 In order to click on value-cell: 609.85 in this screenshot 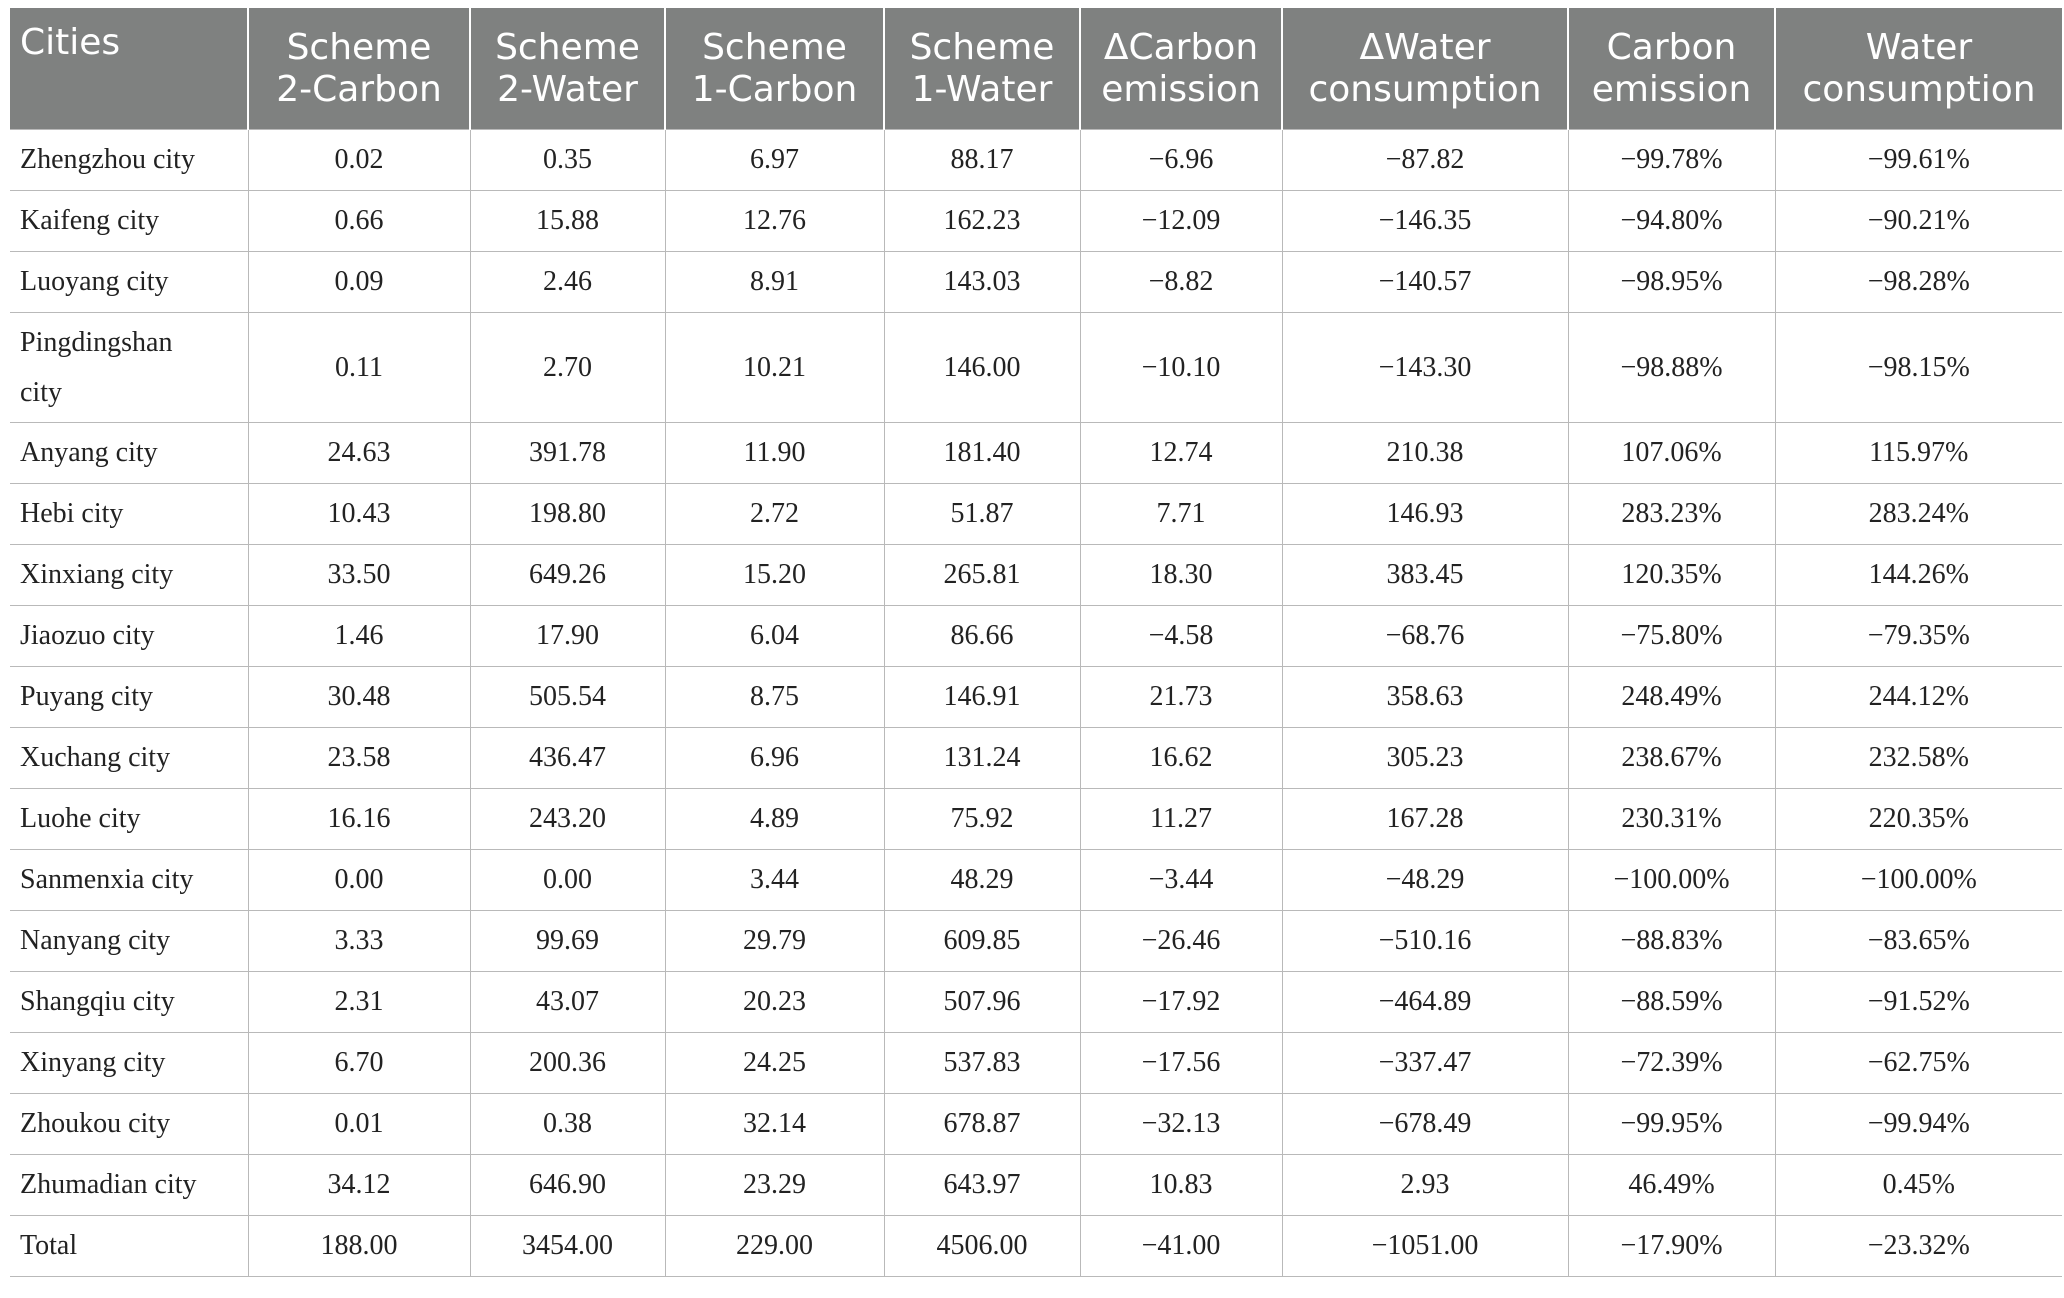, I will do `click(982, 941)`.